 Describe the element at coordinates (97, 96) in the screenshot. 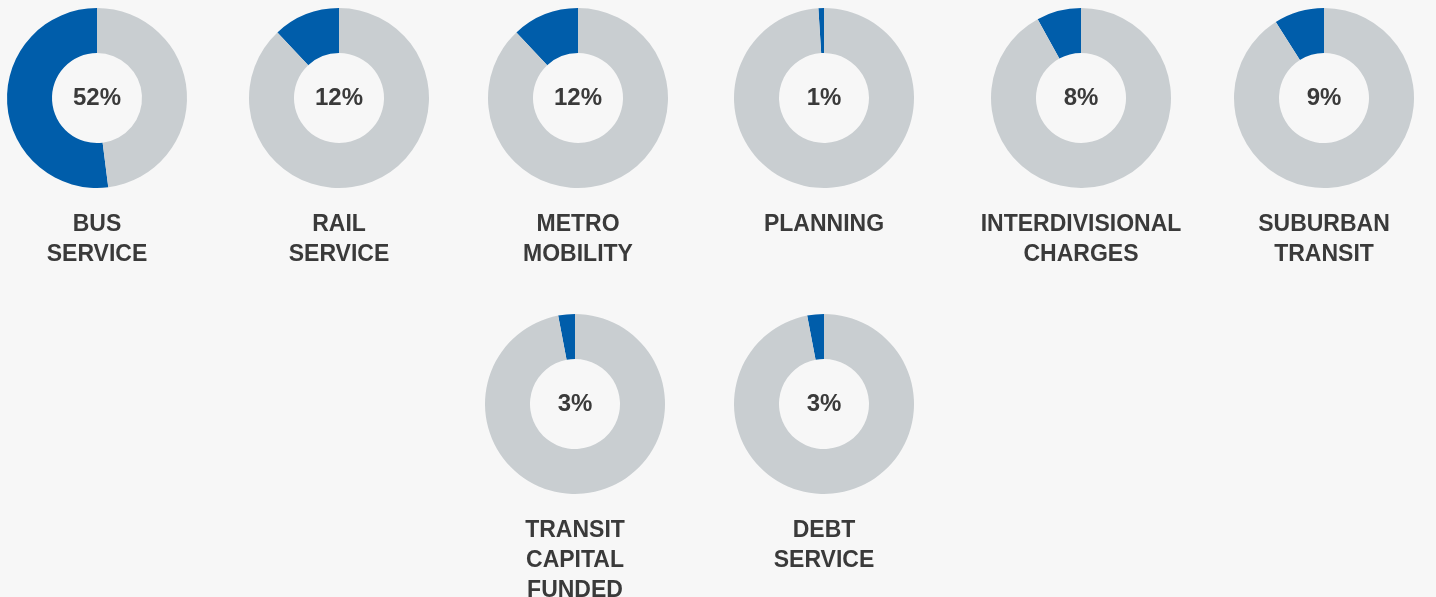

I see `text: 52%` at that location.